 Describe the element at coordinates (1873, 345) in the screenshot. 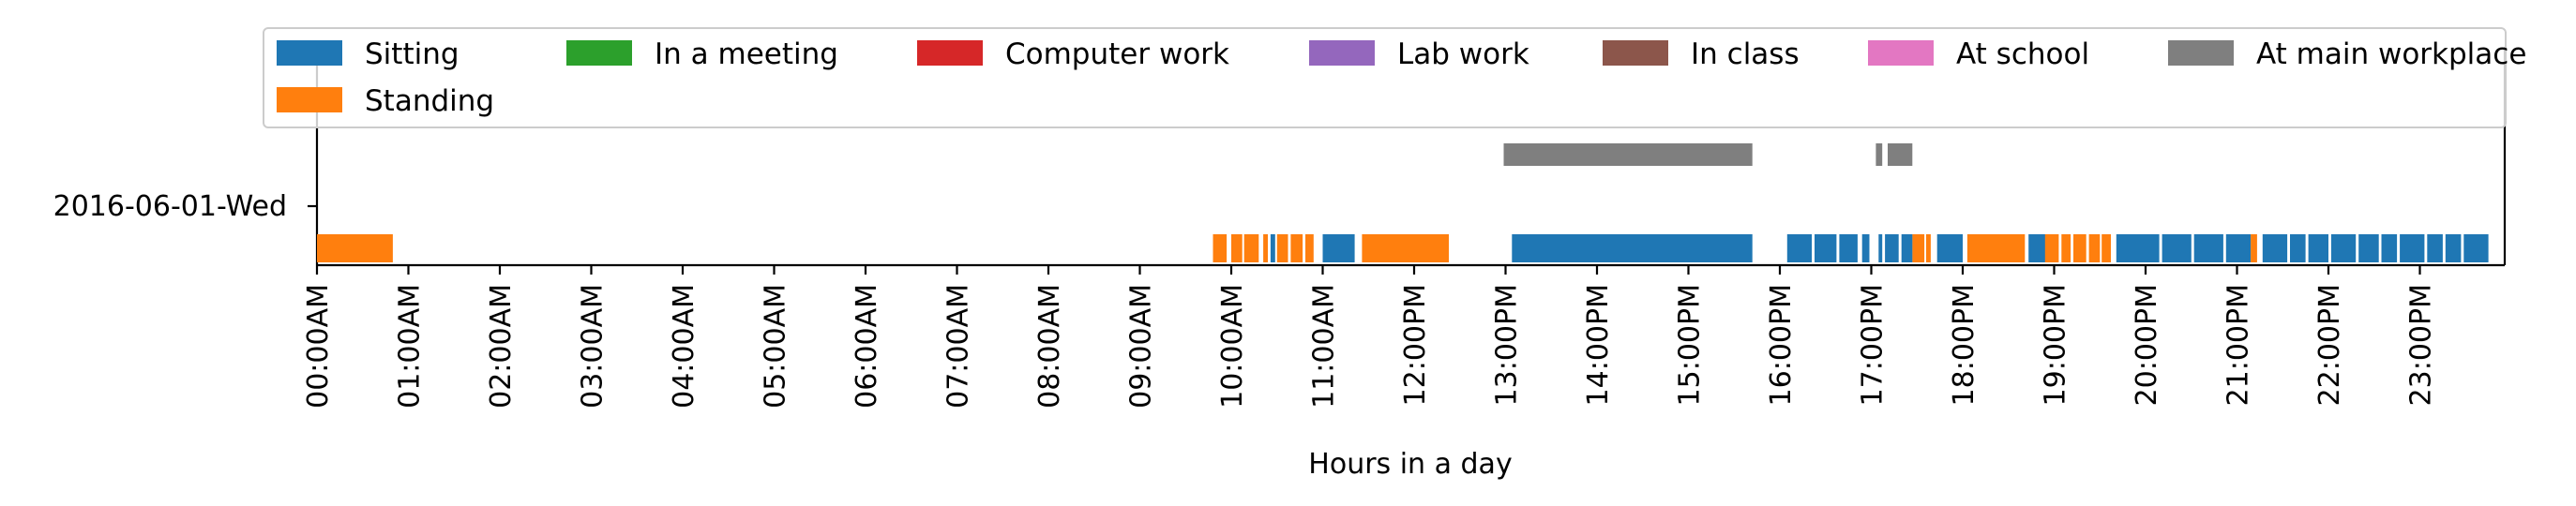

I see `x-tick-label: 17:00PM` at that location.